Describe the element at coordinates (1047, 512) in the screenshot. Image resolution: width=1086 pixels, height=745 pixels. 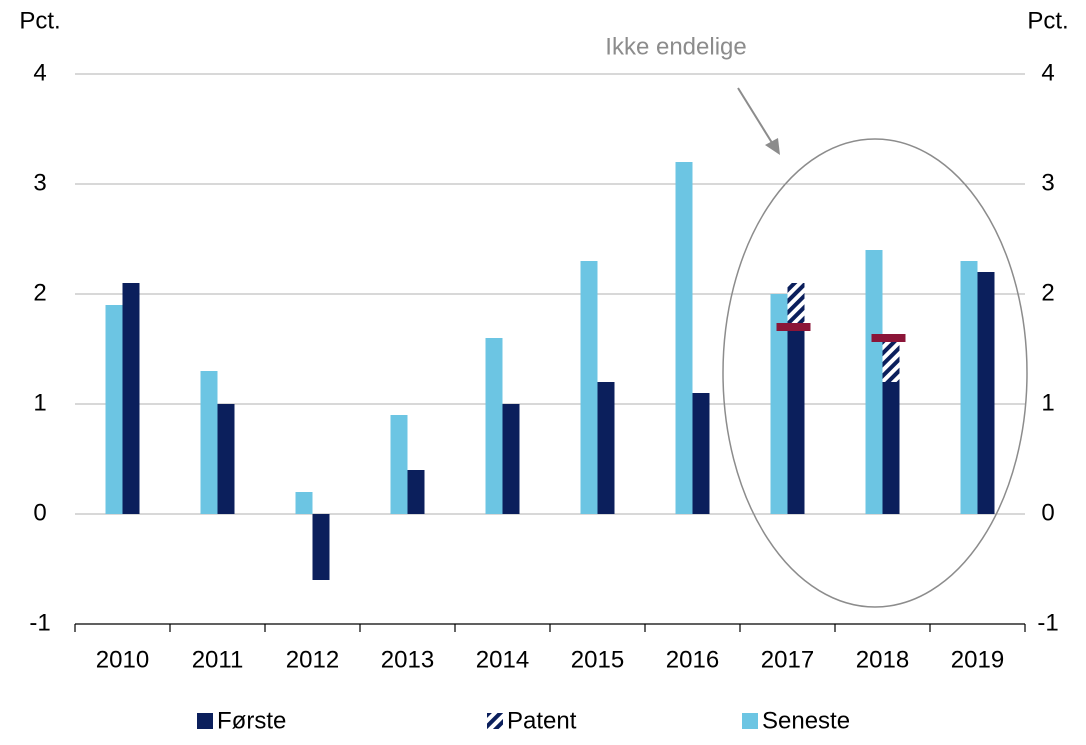
I see `y-tick-label-right: 0` at that location.